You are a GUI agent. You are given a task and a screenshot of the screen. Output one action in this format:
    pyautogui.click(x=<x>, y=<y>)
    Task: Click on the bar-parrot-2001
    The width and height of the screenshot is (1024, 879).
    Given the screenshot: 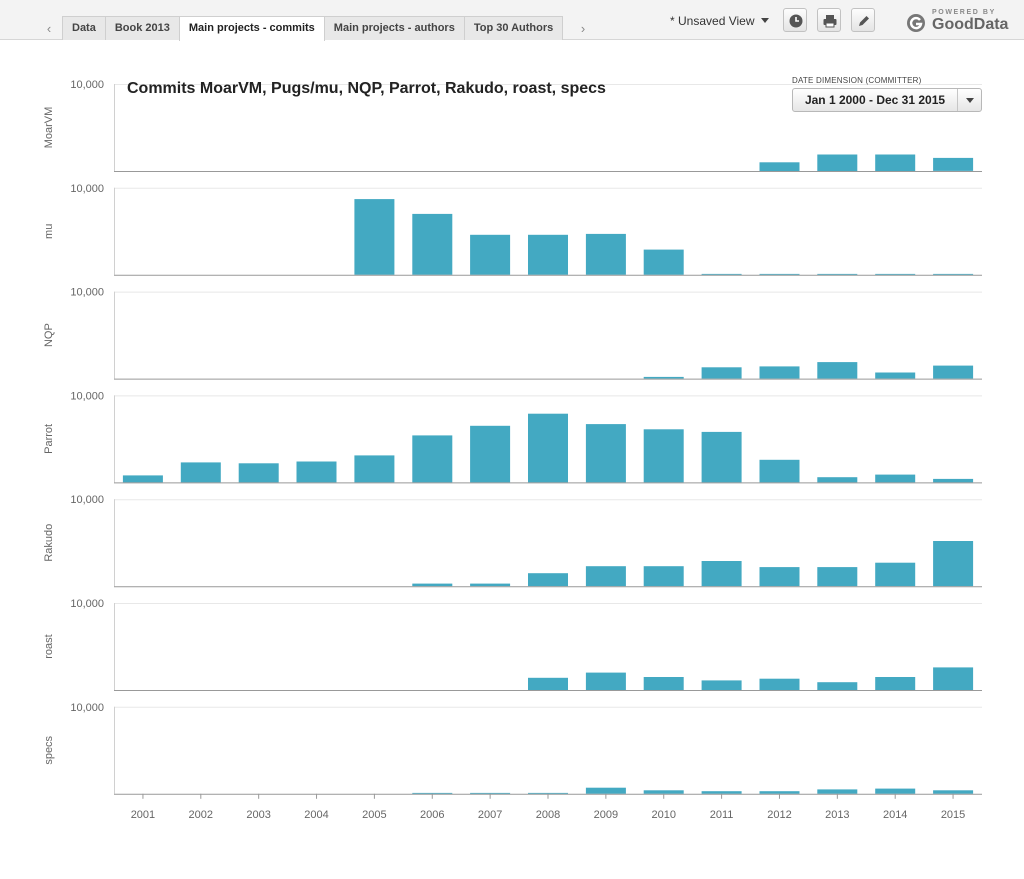 What is the action you would take?
    pyautogui.click(x=142, y=479)
    